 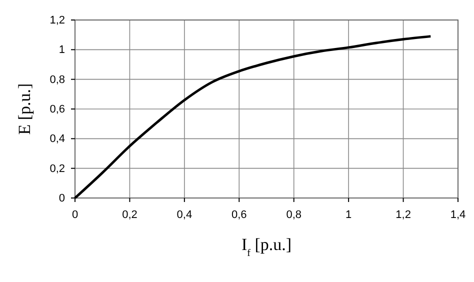 What do you see at coordinates (294, 214) in the screenshot?
I see `x-tick-label: 0,8` at bounding box center [294, 214].